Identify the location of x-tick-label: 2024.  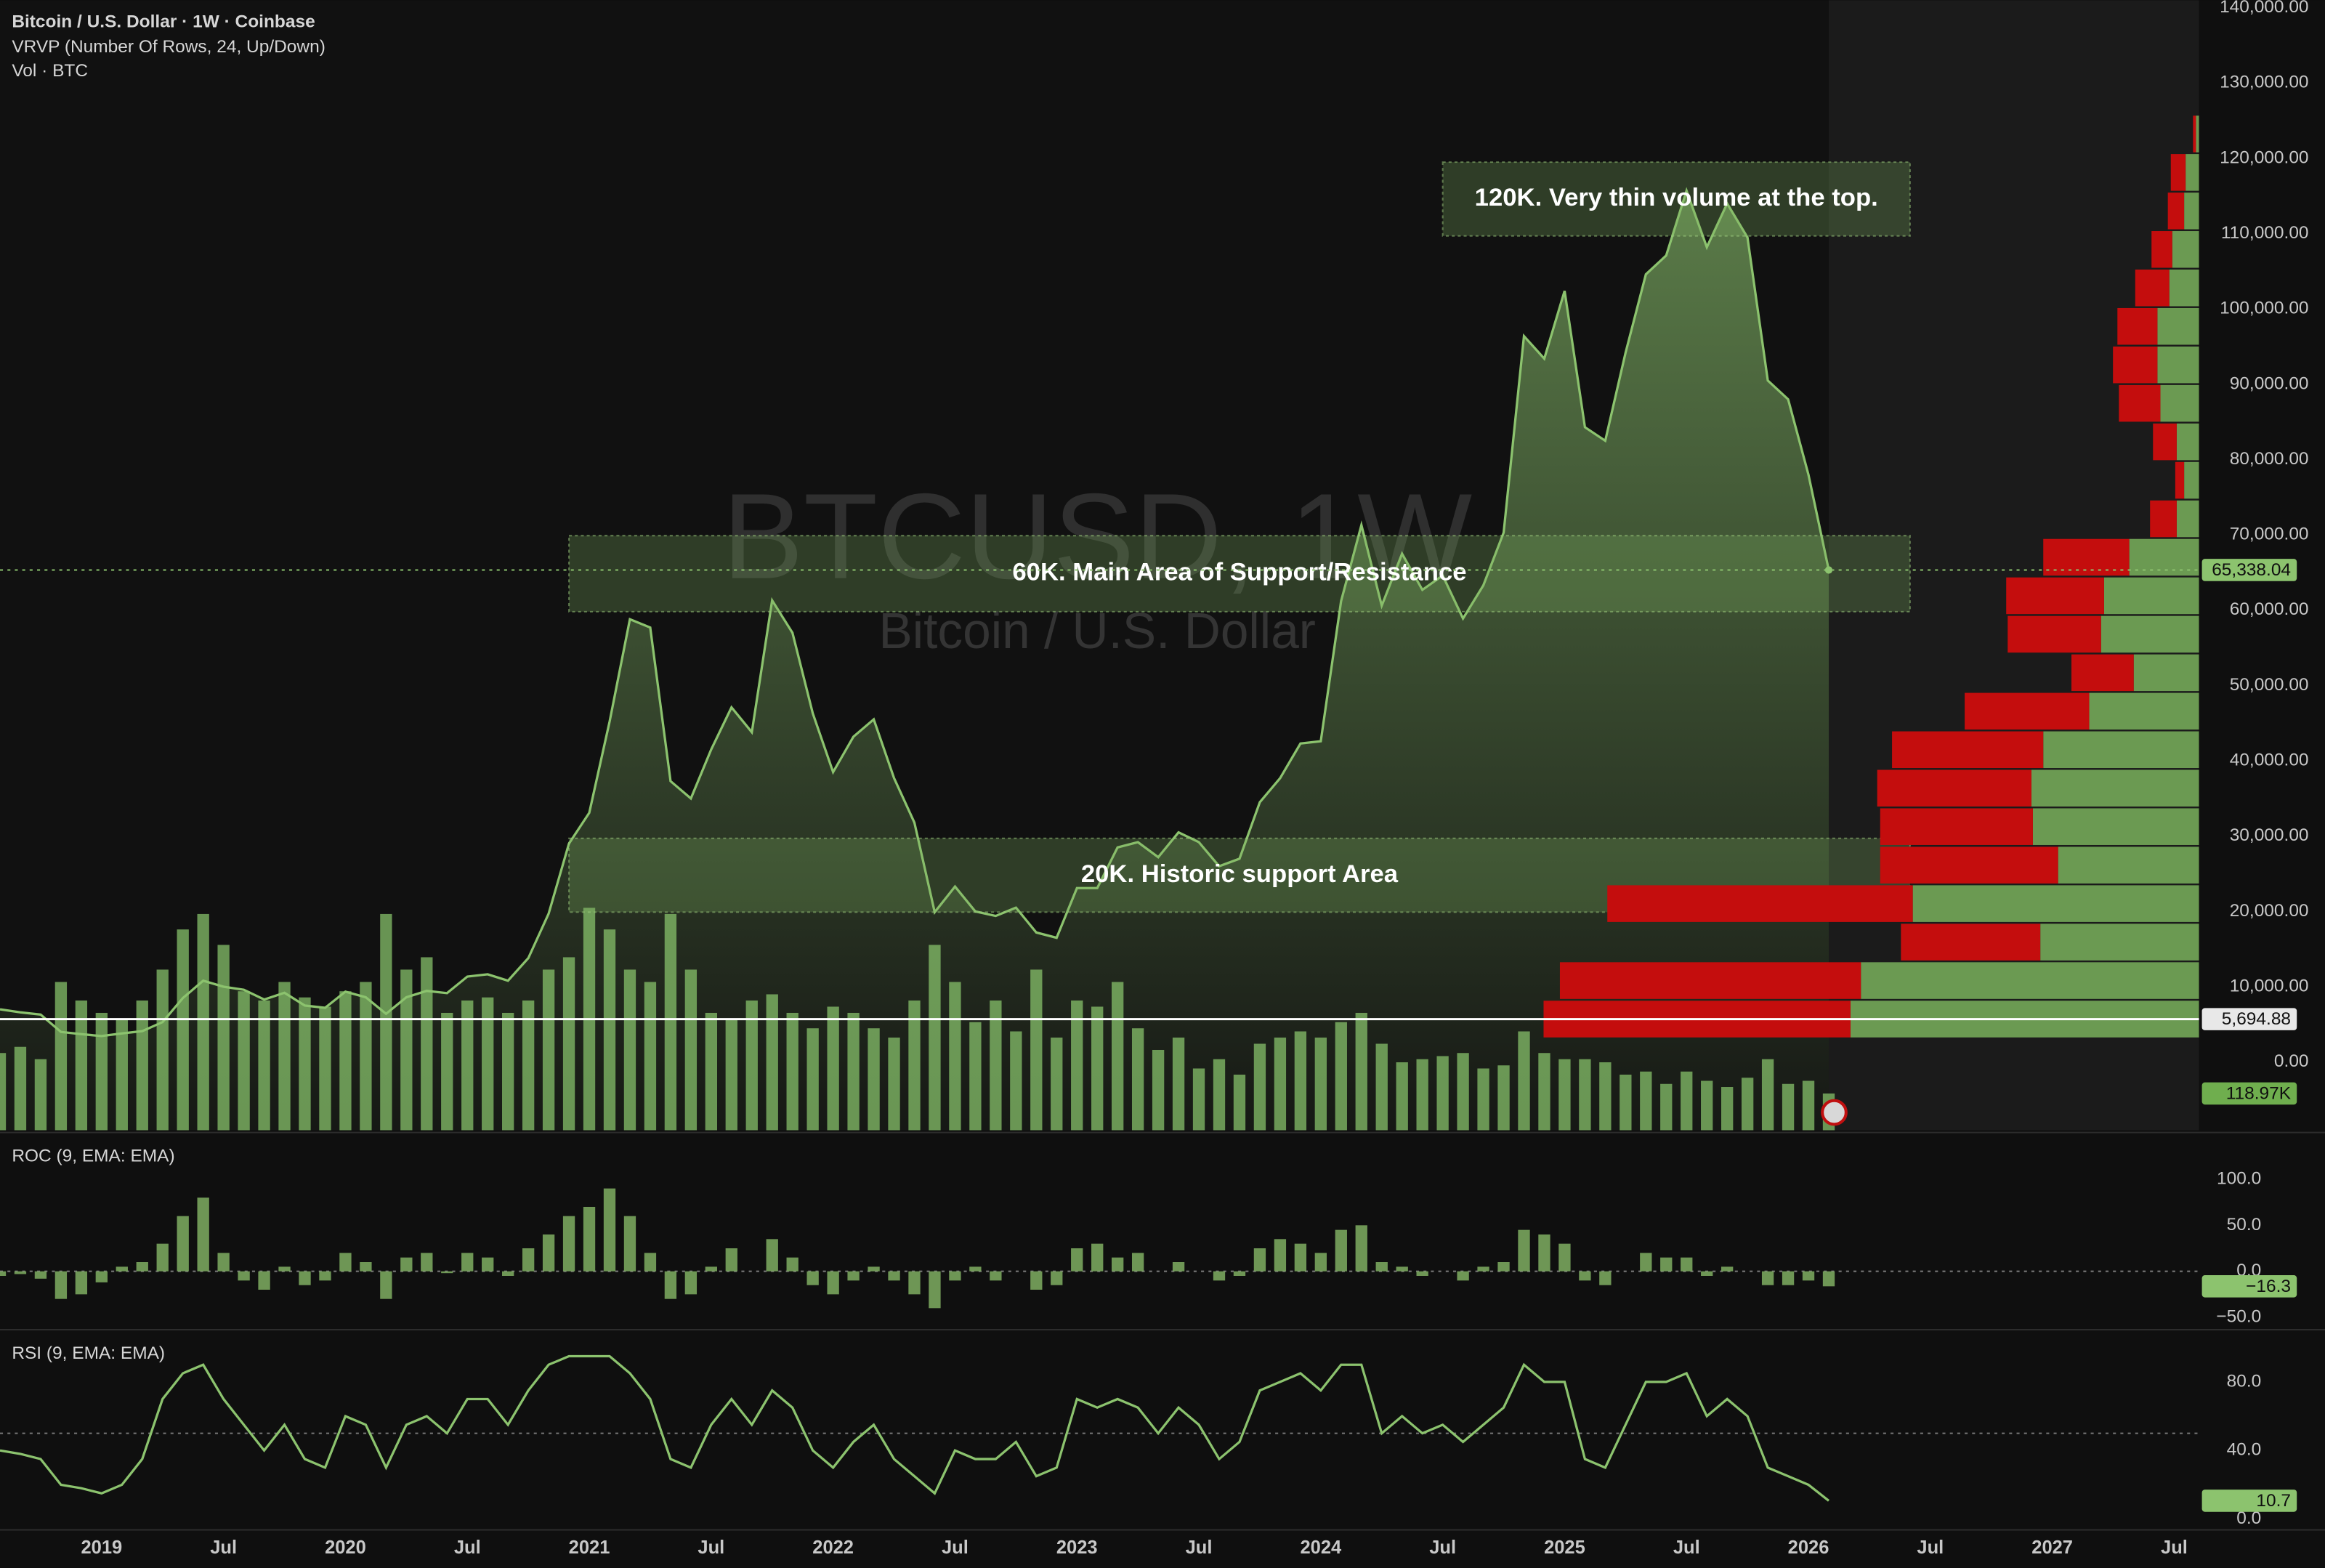
(1321, 1547).